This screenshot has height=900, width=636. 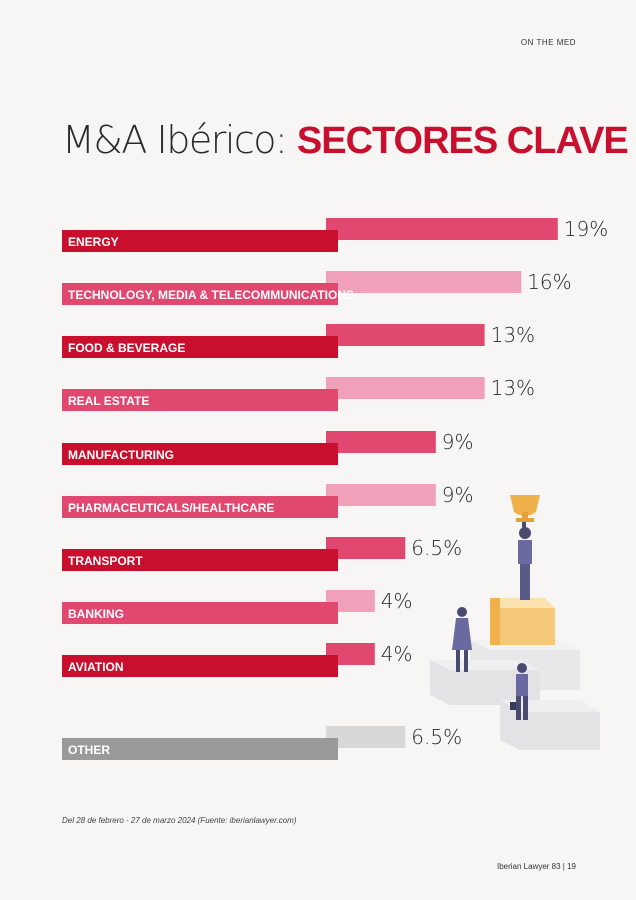 What do you see at coordinates (96, 667) in the screenshot?
I see `category-label: AVIATION` at bounding box center [96, 667].